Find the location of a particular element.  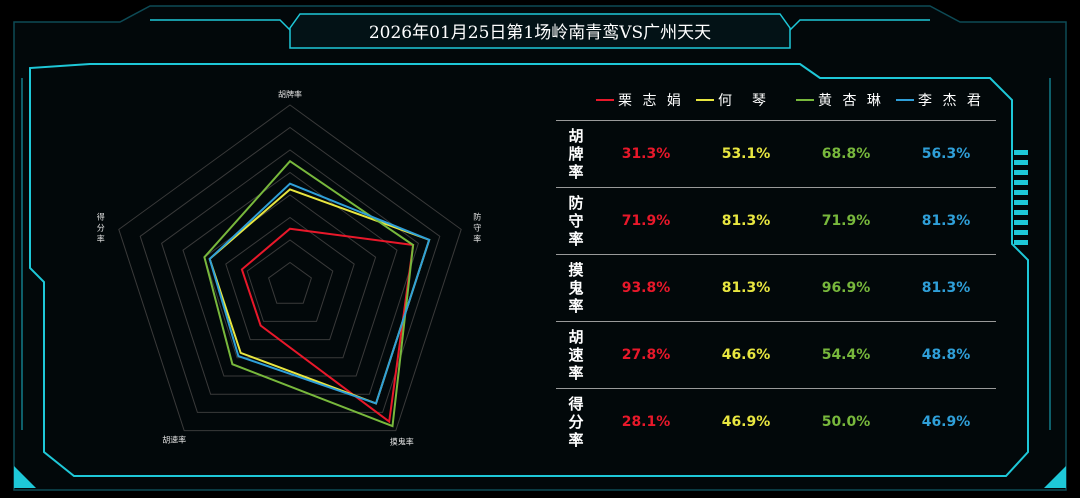

metric-label: 胡速率 is located at coordinates (576, 355).